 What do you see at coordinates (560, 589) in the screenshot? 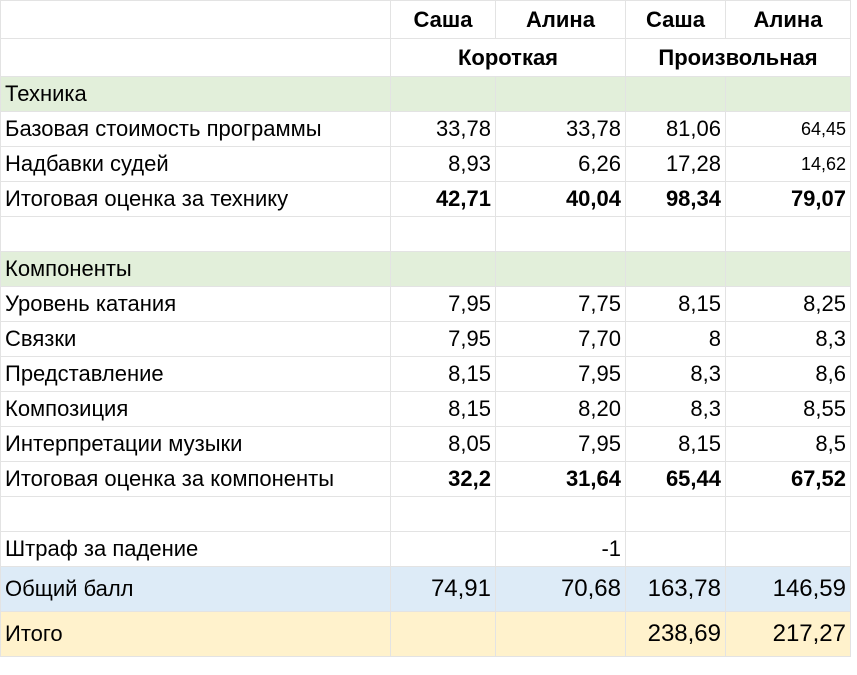
I see `cell-value: 70,68` at bounding box center [560, 589].